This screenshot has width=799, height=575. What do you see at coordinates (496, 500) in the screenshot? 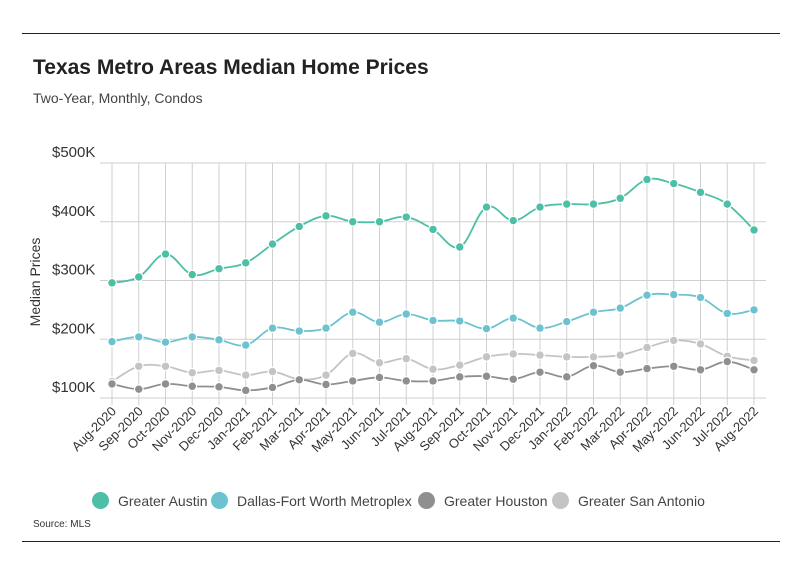
I see `legend-label-greater-houston: Greater Houston` at bounding box center [496, 500].